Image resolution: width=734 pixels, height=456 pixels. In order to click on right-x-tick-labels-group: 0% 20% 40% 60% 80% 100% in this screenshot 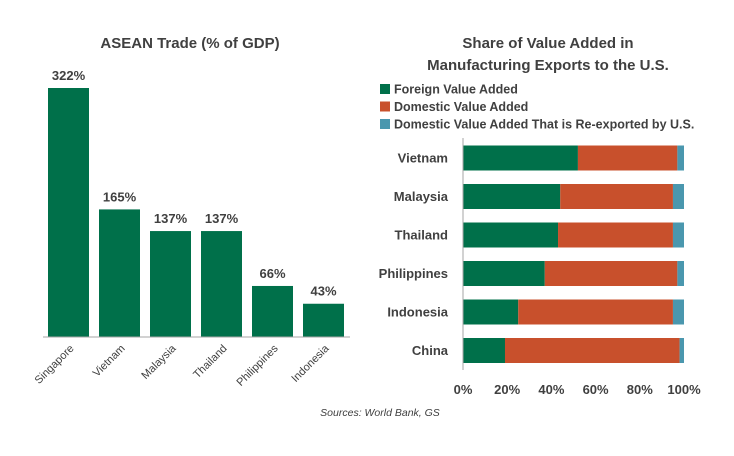, I will do `click(577, 389)`.